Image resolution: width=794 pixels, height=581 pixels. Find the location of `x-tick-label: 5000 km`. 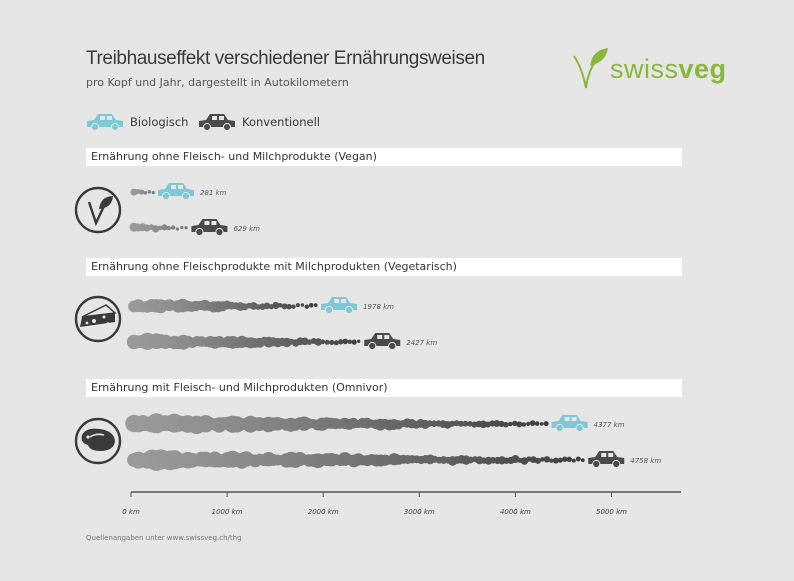

x-tick-label: 5000 km is located at coordinates (611, 512).